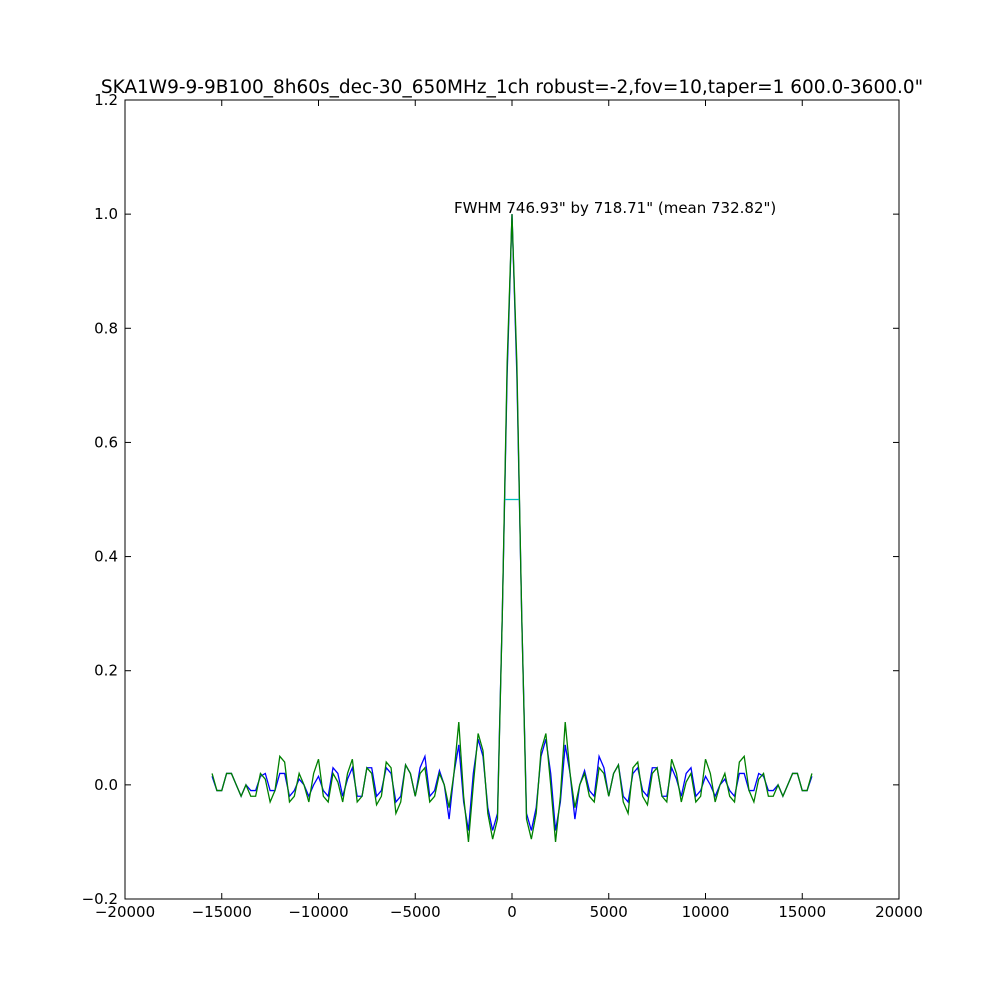 This screenshot has width=1000, height=1000. I want to click on annotation: FWHM 746.93" by 718.71" (mean 732.82"), so click(615, 208).